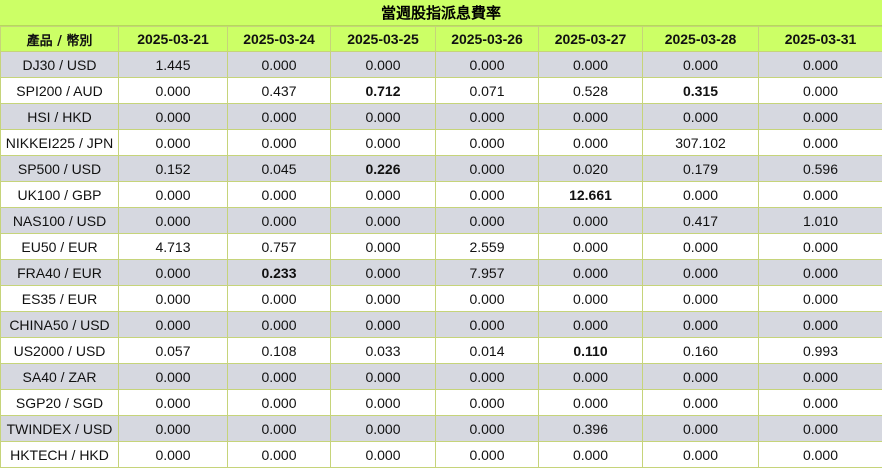  Describe the element at coordinates (820, 350) in the screenshot. I see `rate-cell: 0.993` at that location.